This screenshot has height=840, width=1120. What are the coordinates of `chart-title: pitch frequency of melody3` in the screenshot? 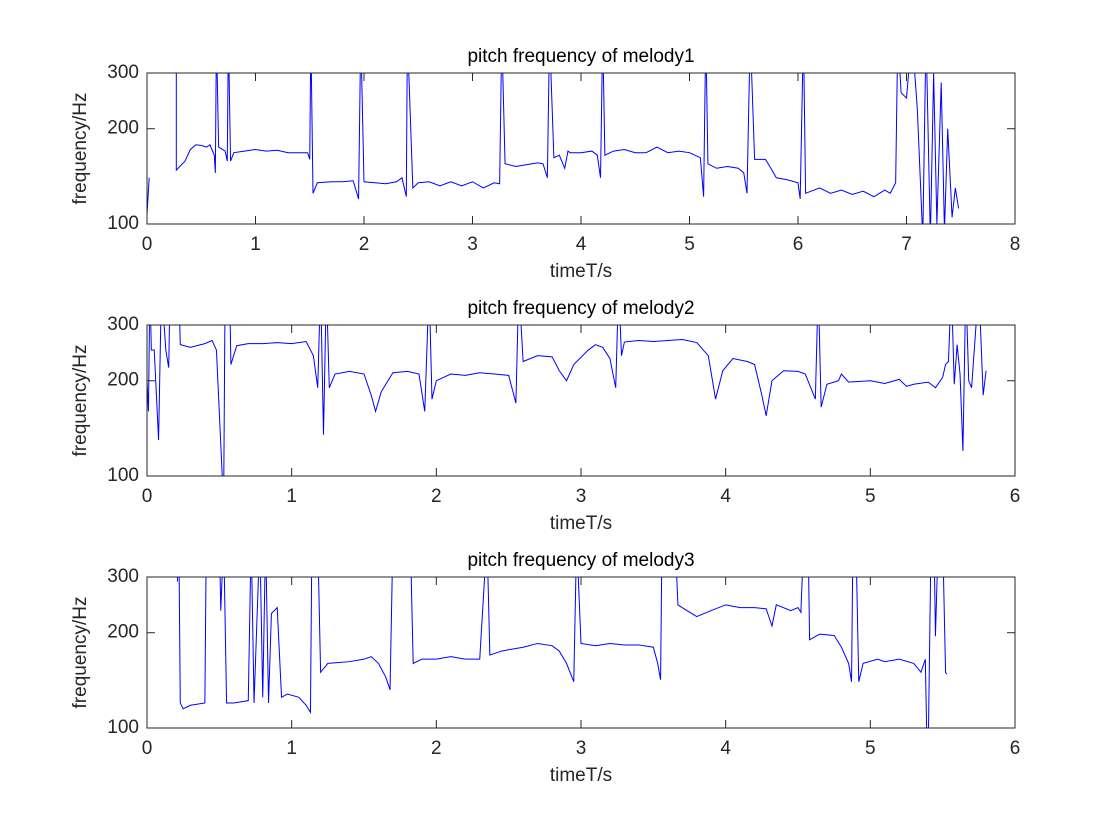 It's located at (580, 560).